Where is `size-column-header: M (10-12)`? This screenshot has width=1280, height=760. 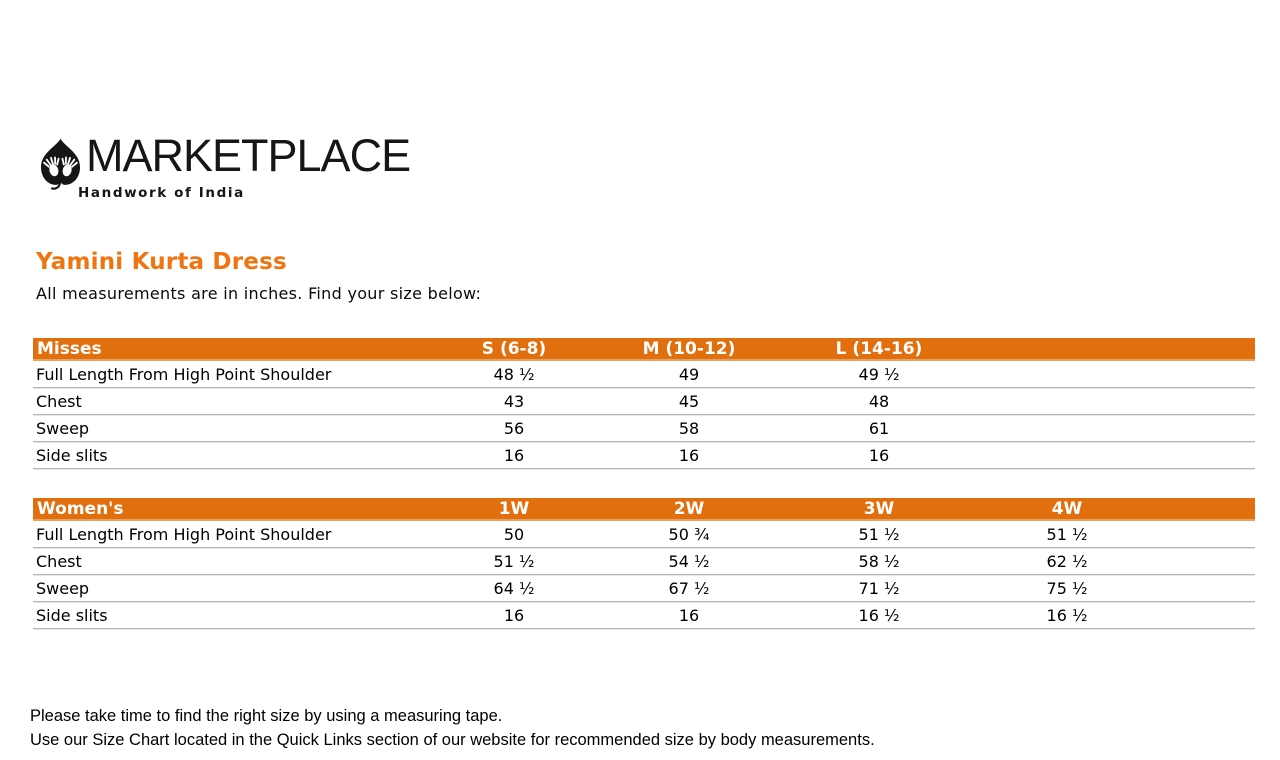
size-column-header: M (10-12) is located at coordinates (689, 349).